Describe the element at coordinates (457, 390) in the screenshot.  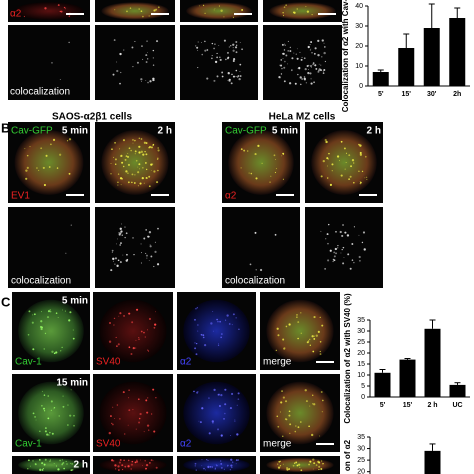
I see `bar` at that location.